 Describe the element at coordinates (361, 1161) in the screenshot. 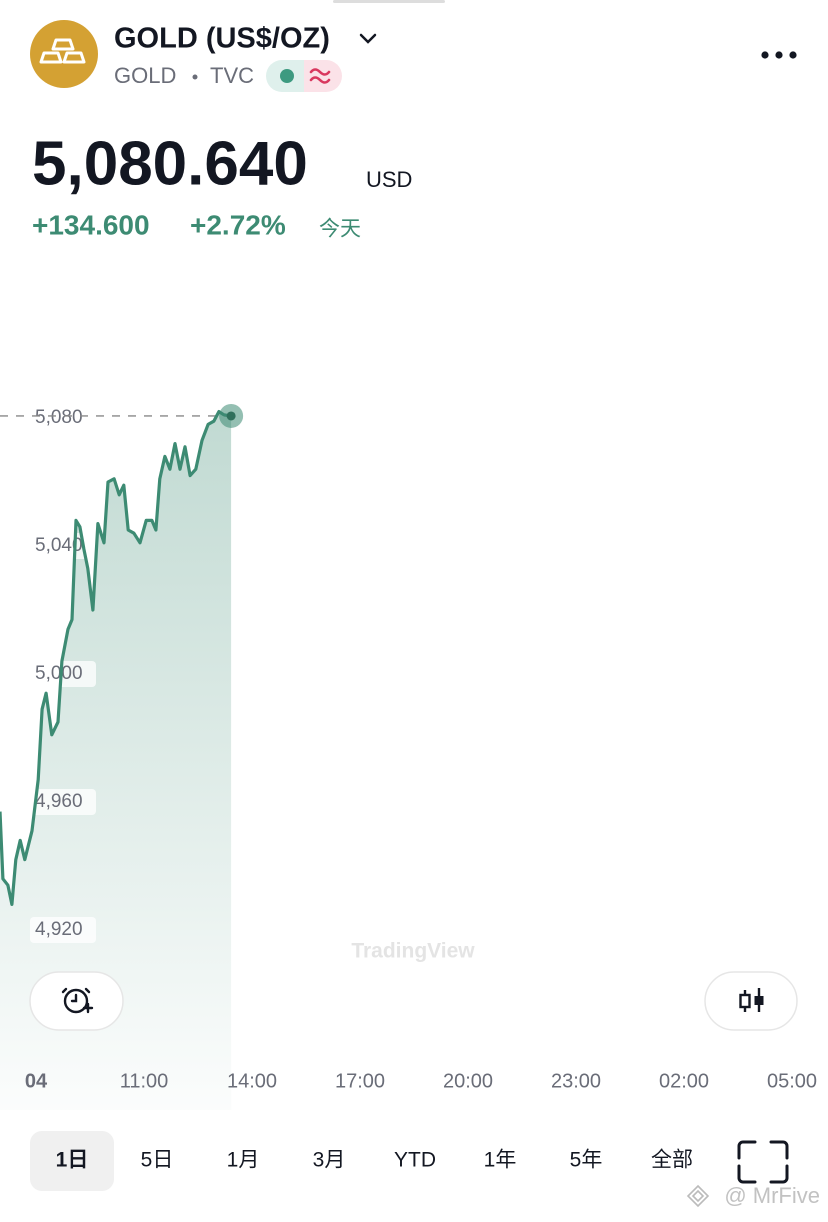

I see `timeframe-bar: 1日 5日 1月 3月 YTD 1年 5年 全部` at that location.